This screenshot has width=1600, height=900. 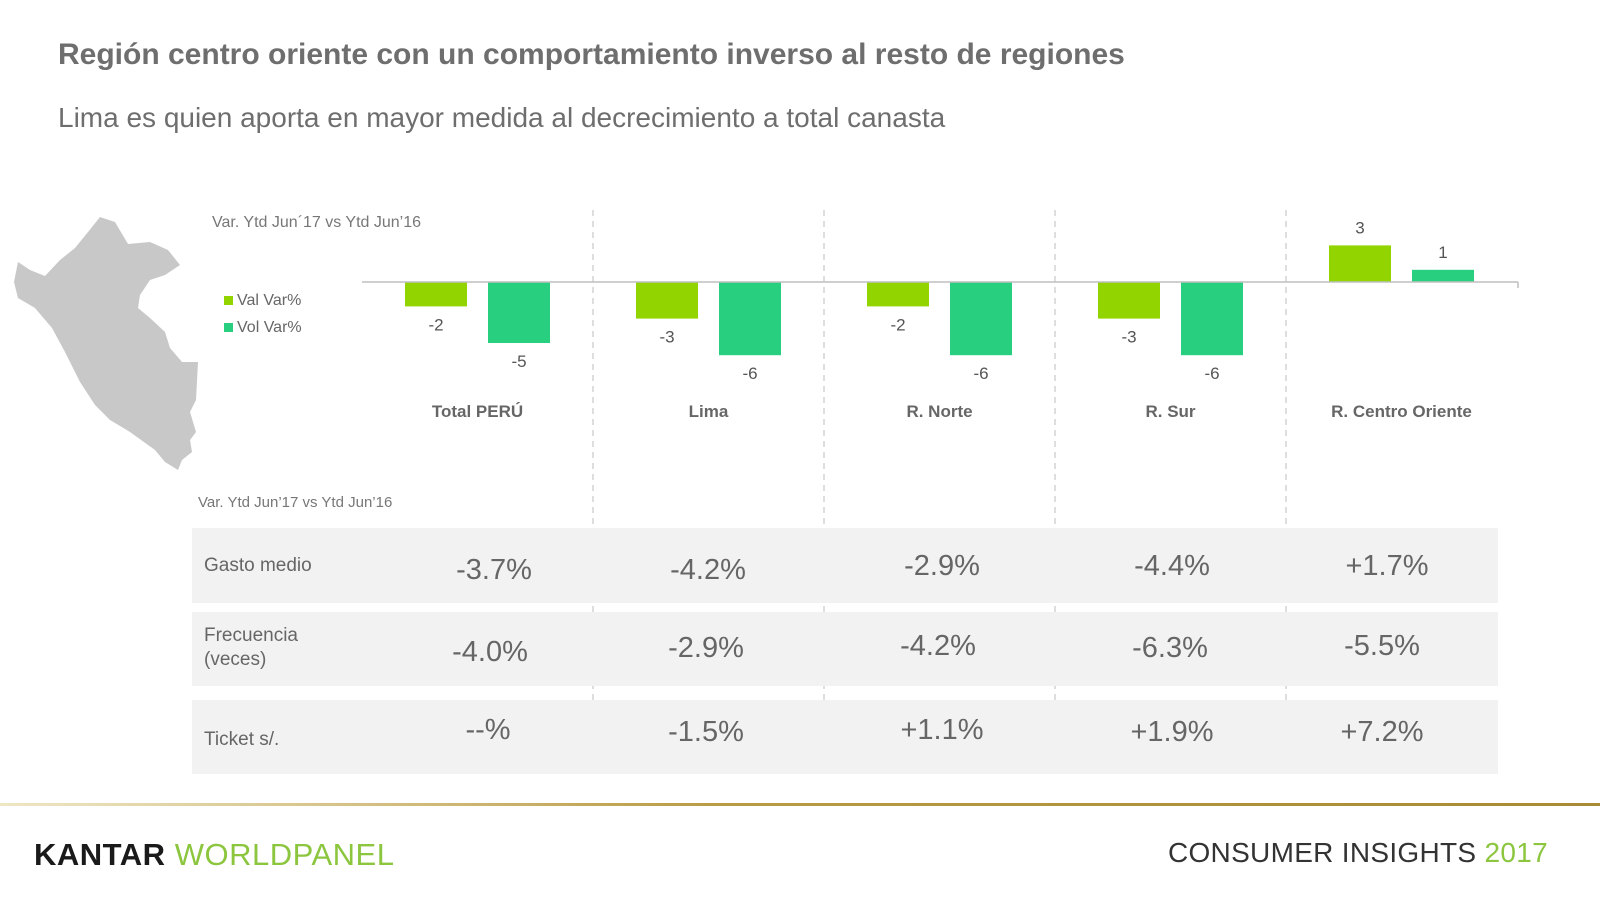 I want to click on table-cell: +1.9%, so click(x=1172, y=732).